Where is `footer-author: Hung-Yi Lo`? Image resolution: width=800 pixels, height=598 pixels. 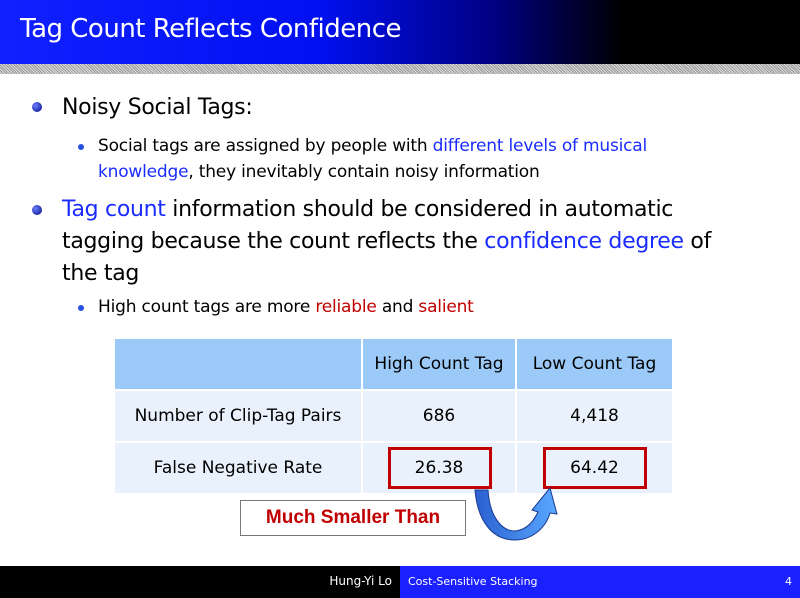
footer-author: Hung-Yi Lo is located at coordinates (360, 581).